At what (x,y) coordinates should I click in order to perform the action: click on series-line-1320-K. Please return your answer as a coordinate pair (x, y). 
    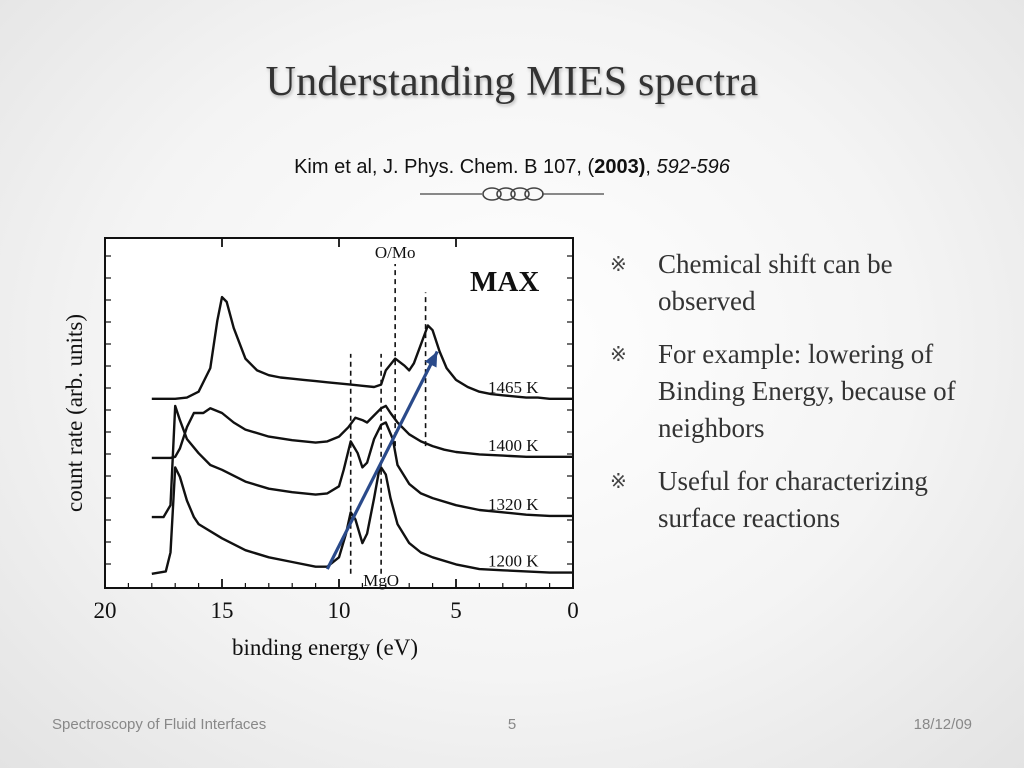
    Looking at the image, I should click on (362, 461).